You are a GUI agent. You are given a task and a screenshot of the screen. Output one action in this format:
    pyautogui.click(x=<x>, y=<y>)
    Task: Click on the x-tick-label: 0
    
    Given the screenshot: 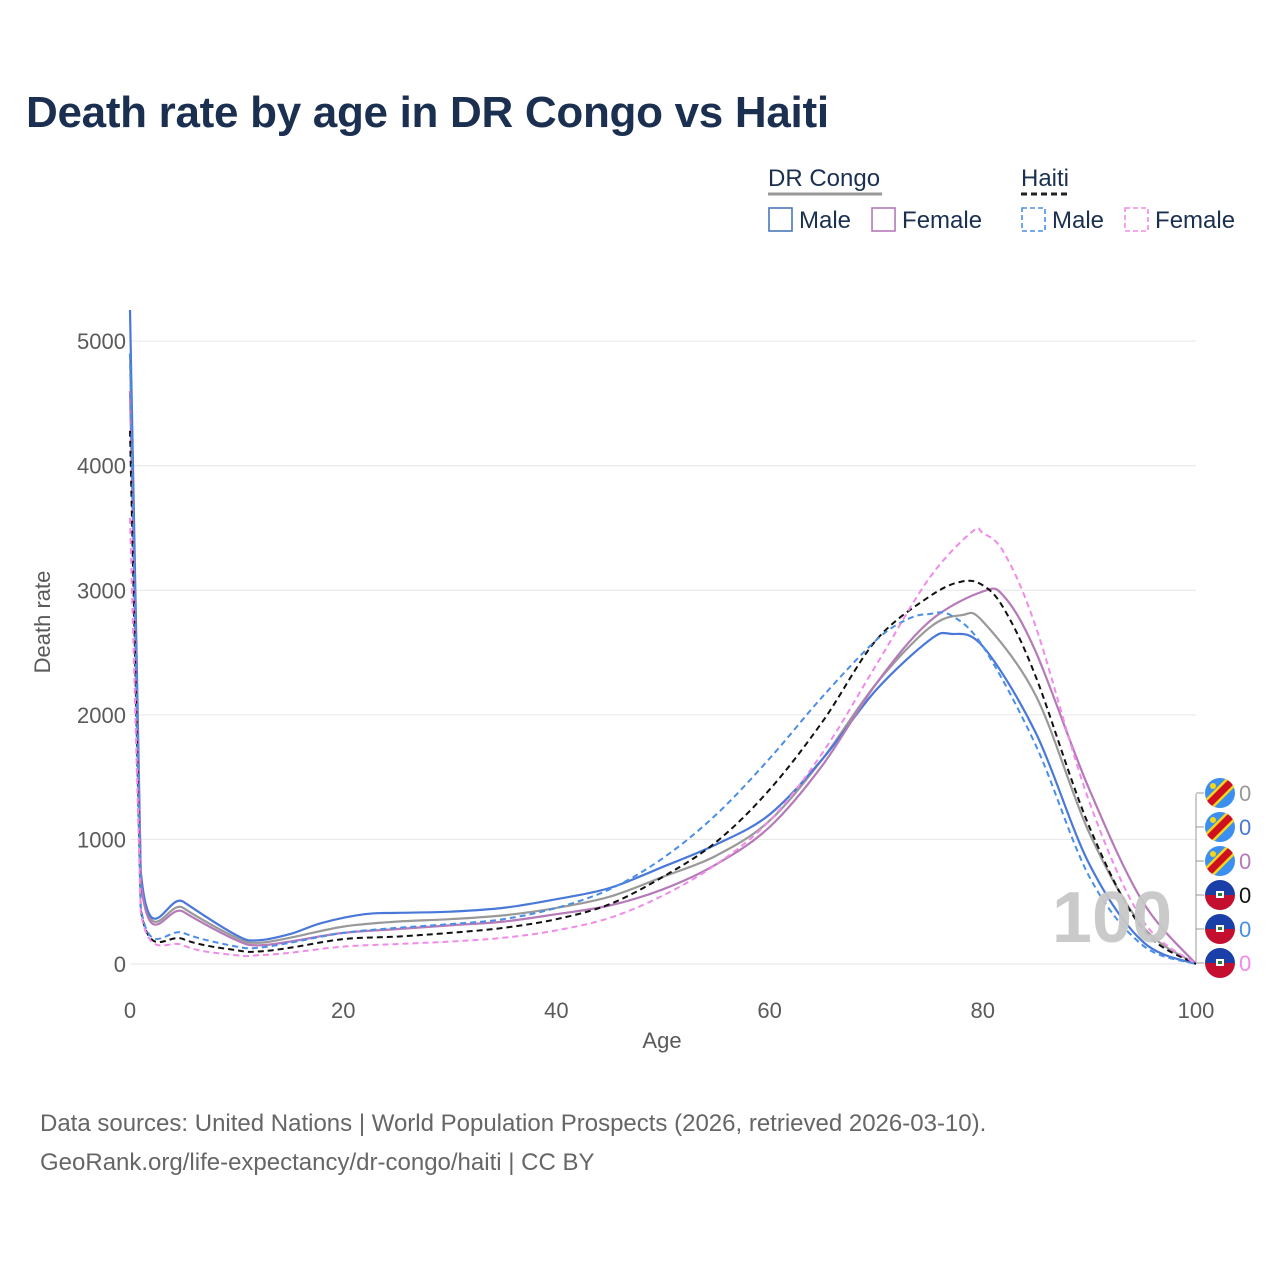 What is the action you would take?
    pyautogui.click(x=130, y=1010)
    